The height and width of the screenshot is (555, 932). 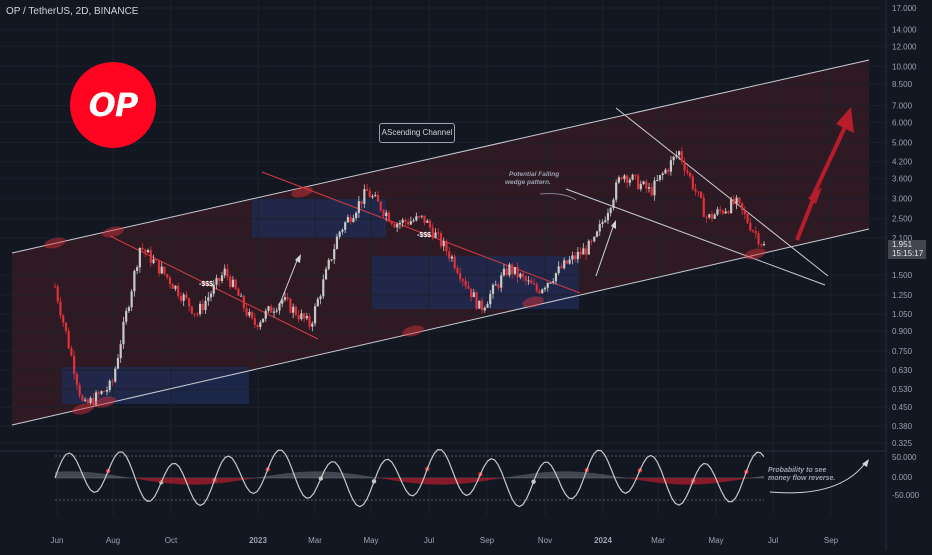 I want to click on price-tick-label: 4.200, so click(x=902, y=162).